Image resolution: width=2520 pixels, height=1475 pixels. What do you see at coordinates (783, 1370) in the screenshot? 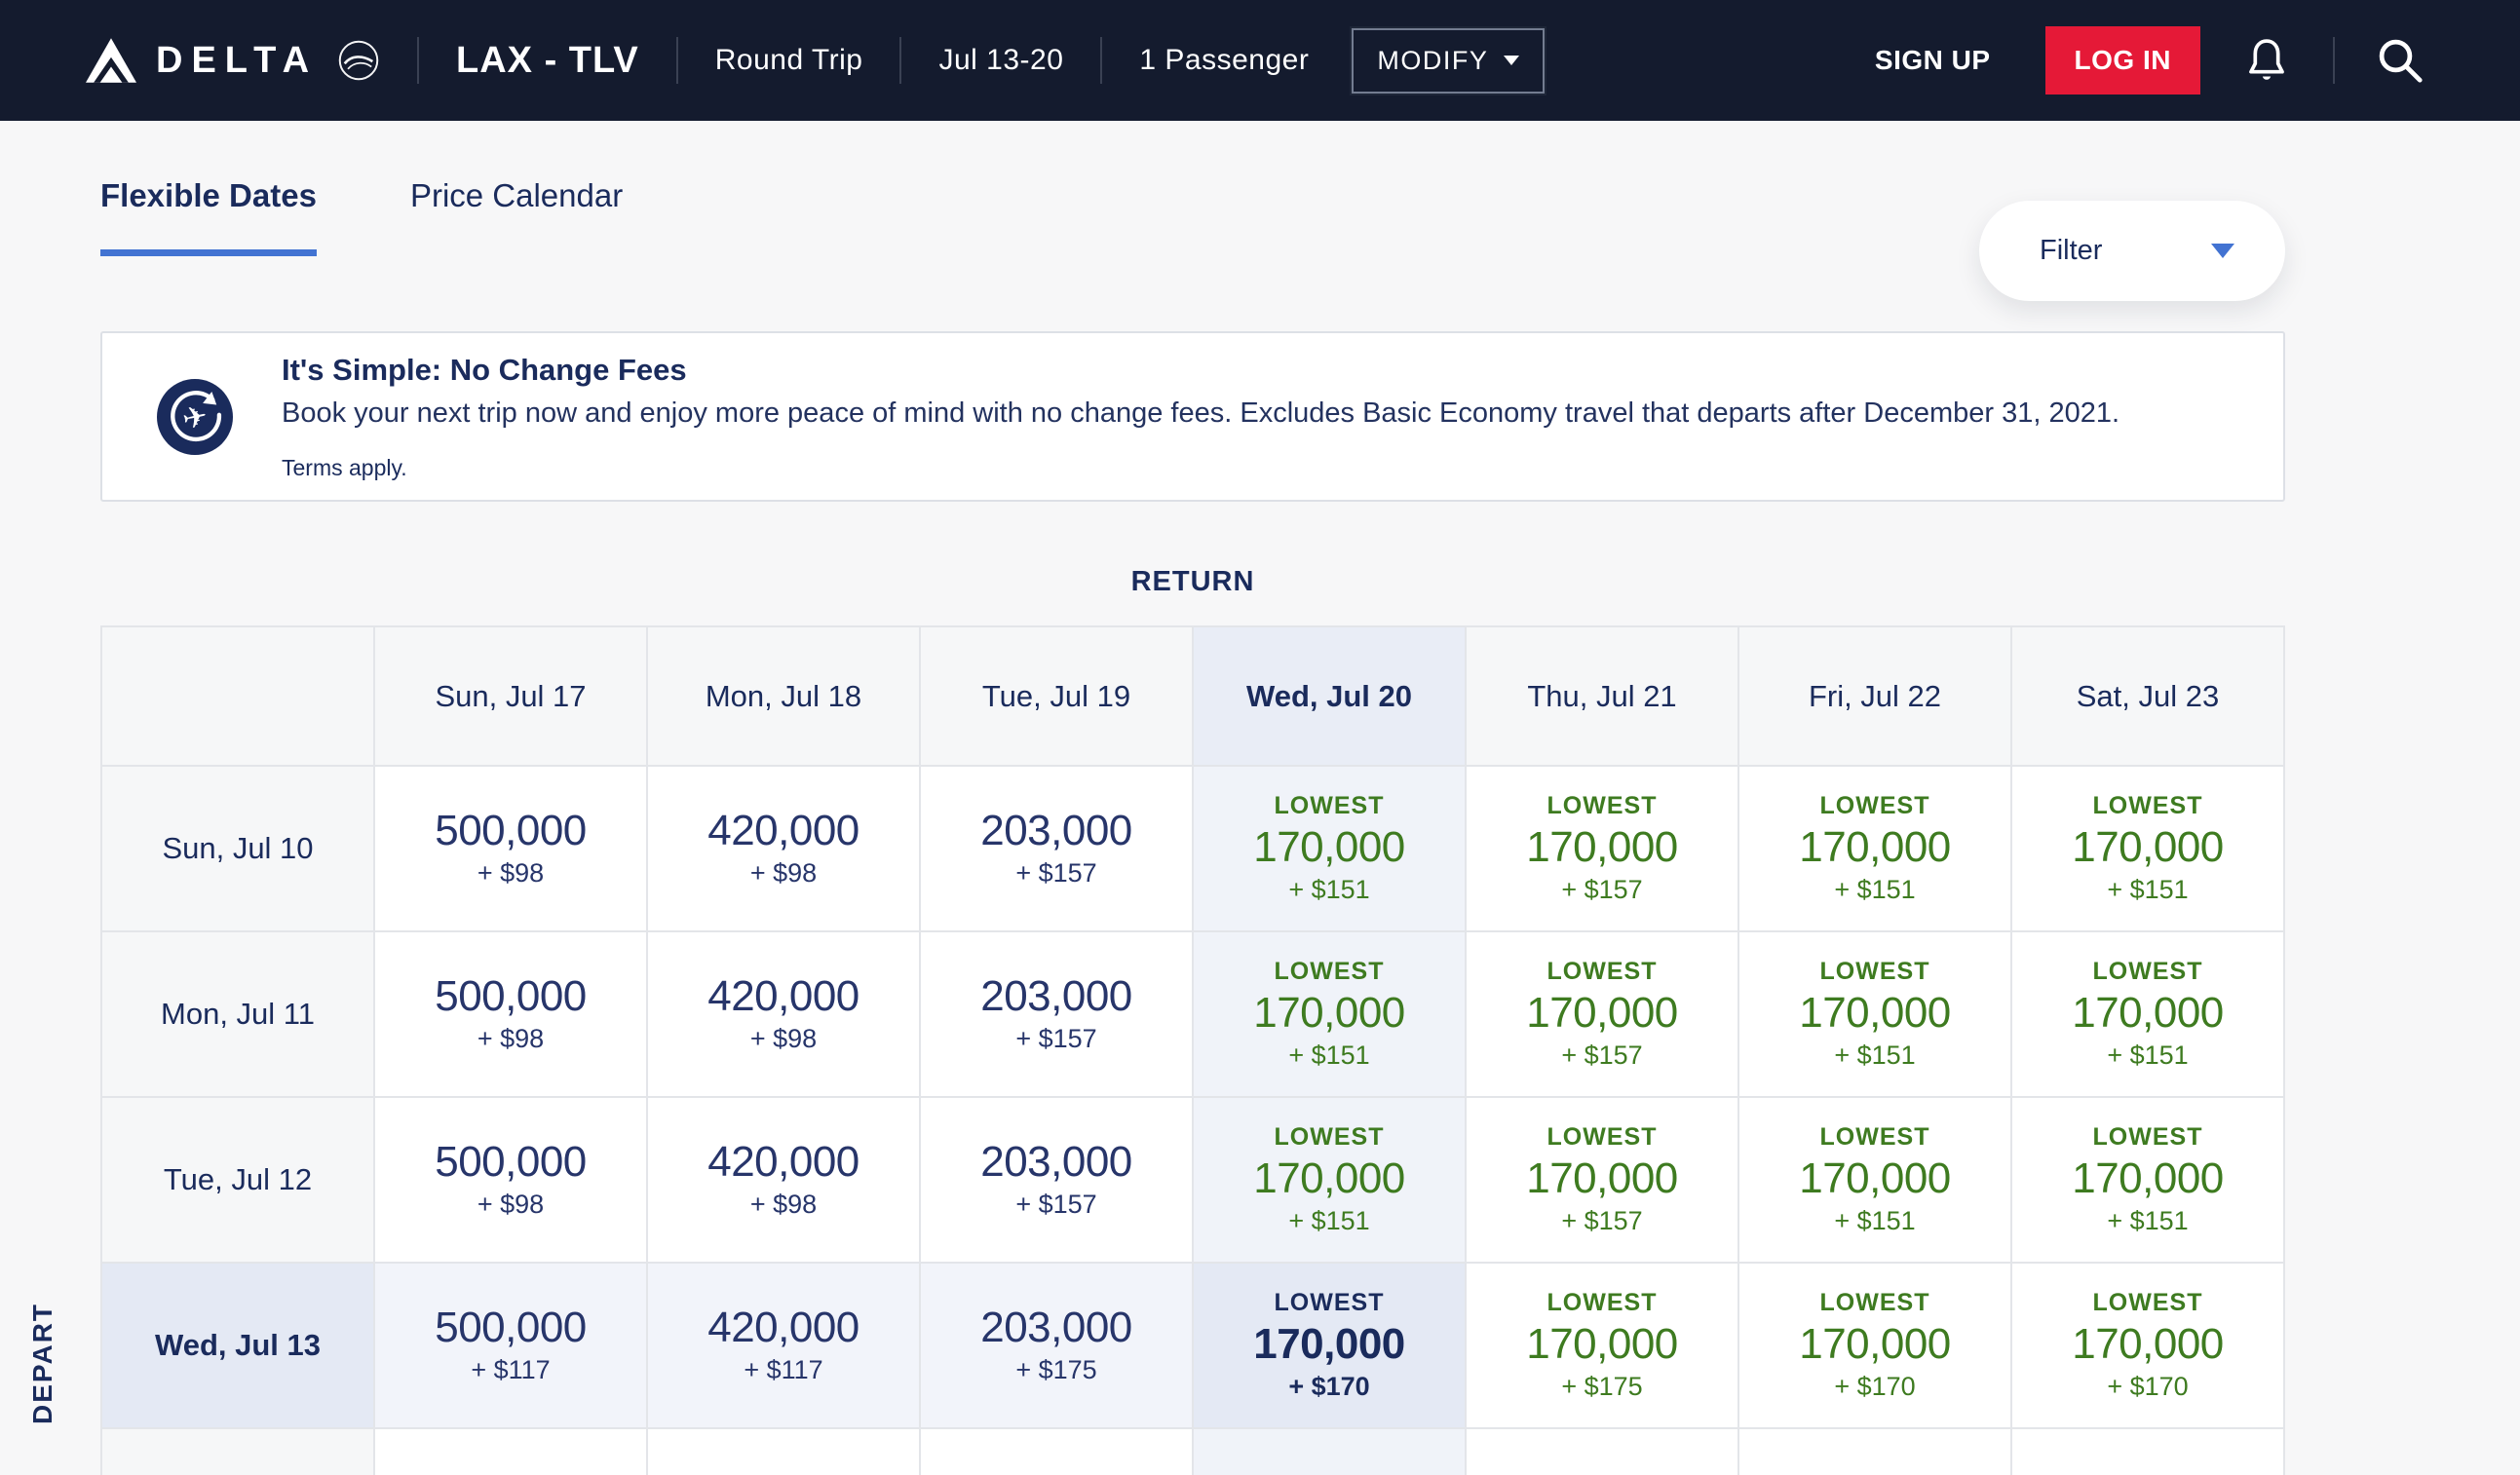
I see `cash-value: + $117` at bounding box center [783, 1370].